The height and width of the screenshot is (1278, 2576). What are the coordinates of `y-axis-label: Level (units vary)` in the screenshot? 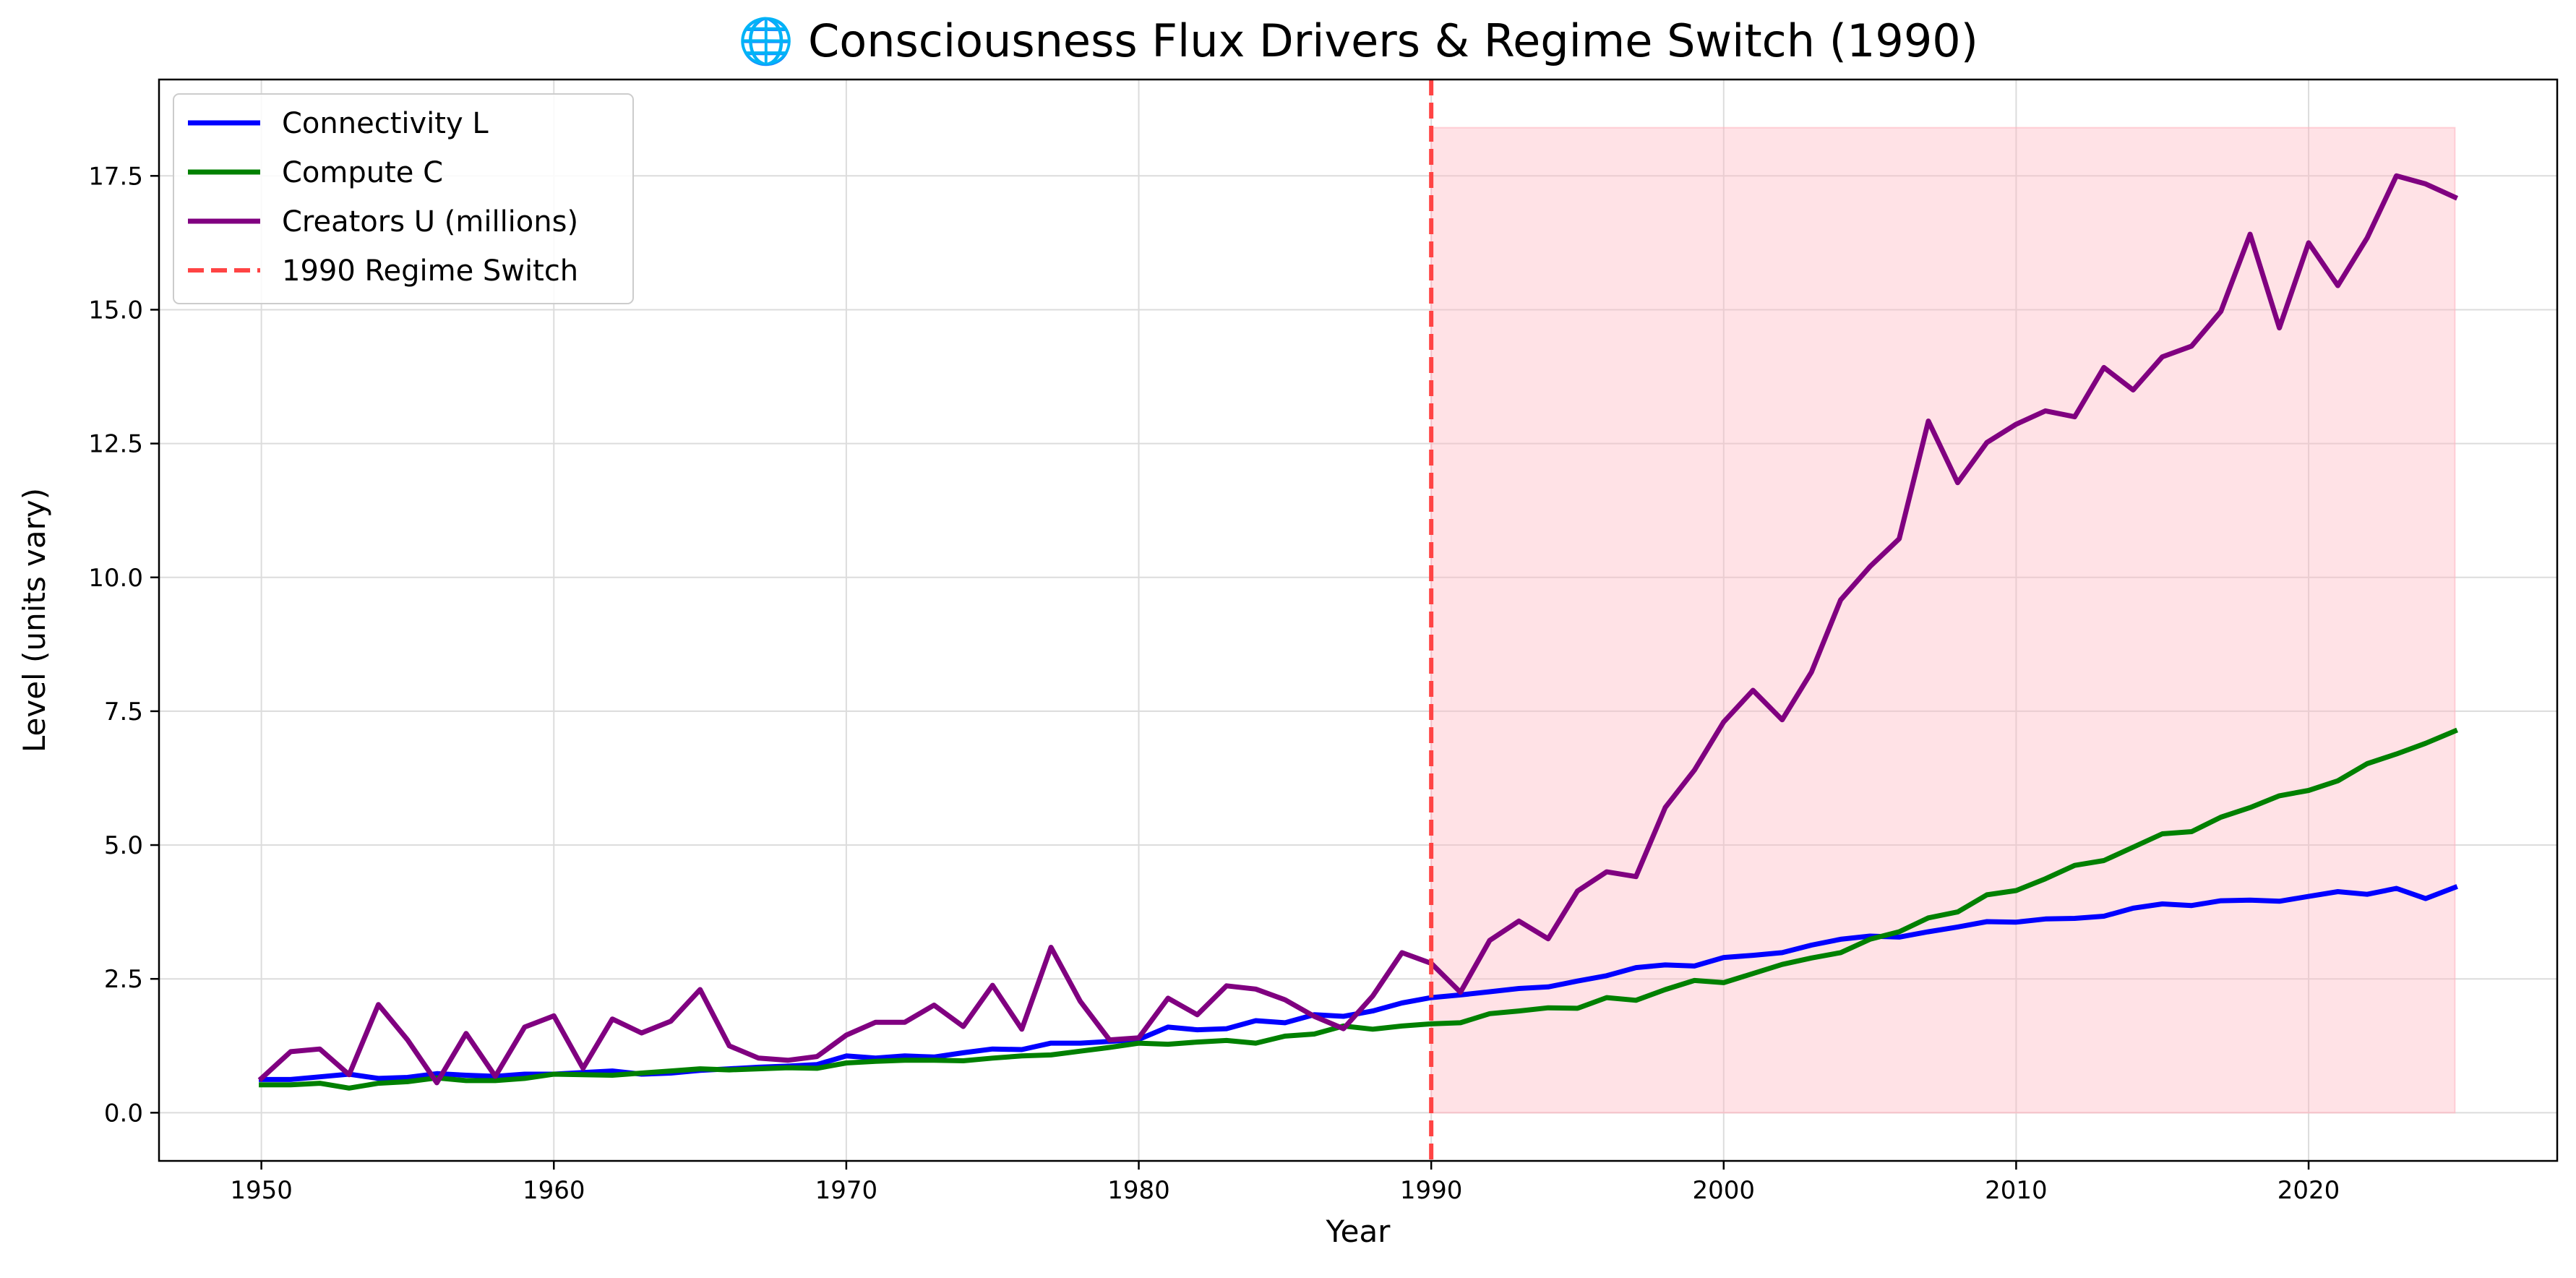 It's located at (35, 620).